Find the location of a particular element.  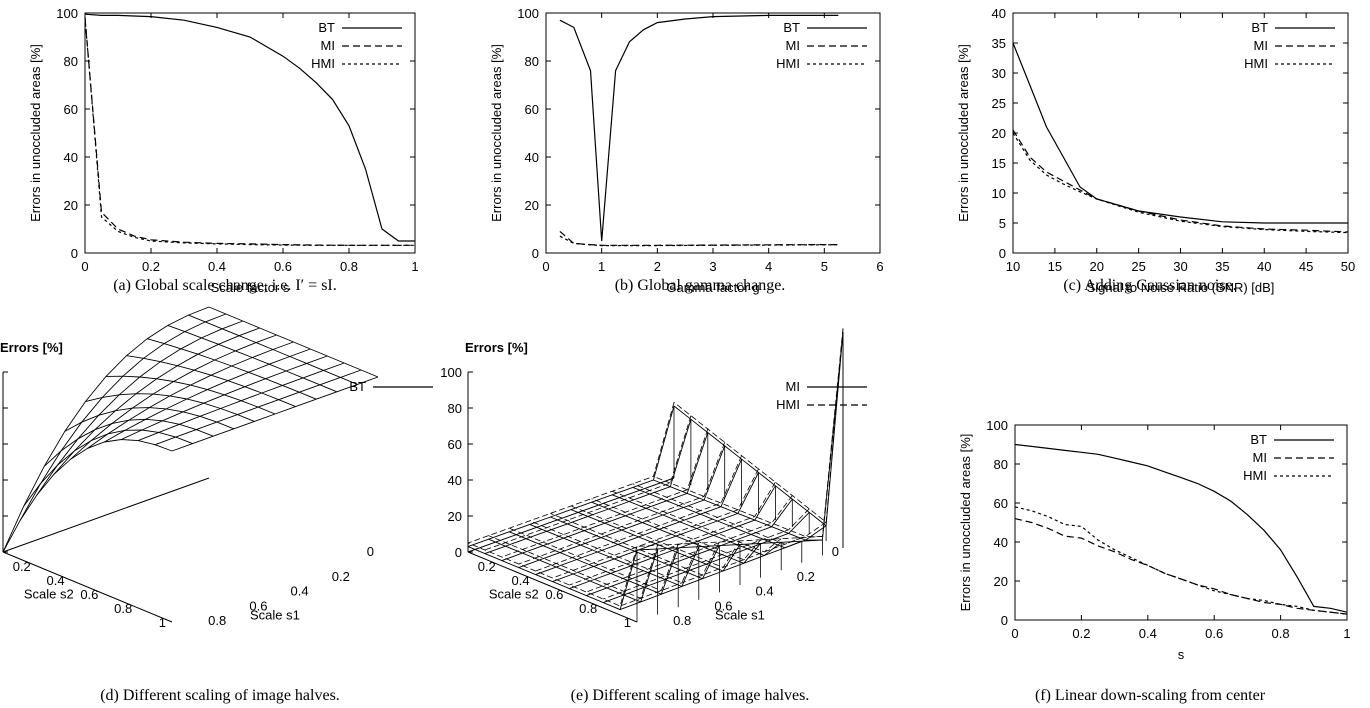

x-tick-label: 25 is located at coordinates (1138, 266).